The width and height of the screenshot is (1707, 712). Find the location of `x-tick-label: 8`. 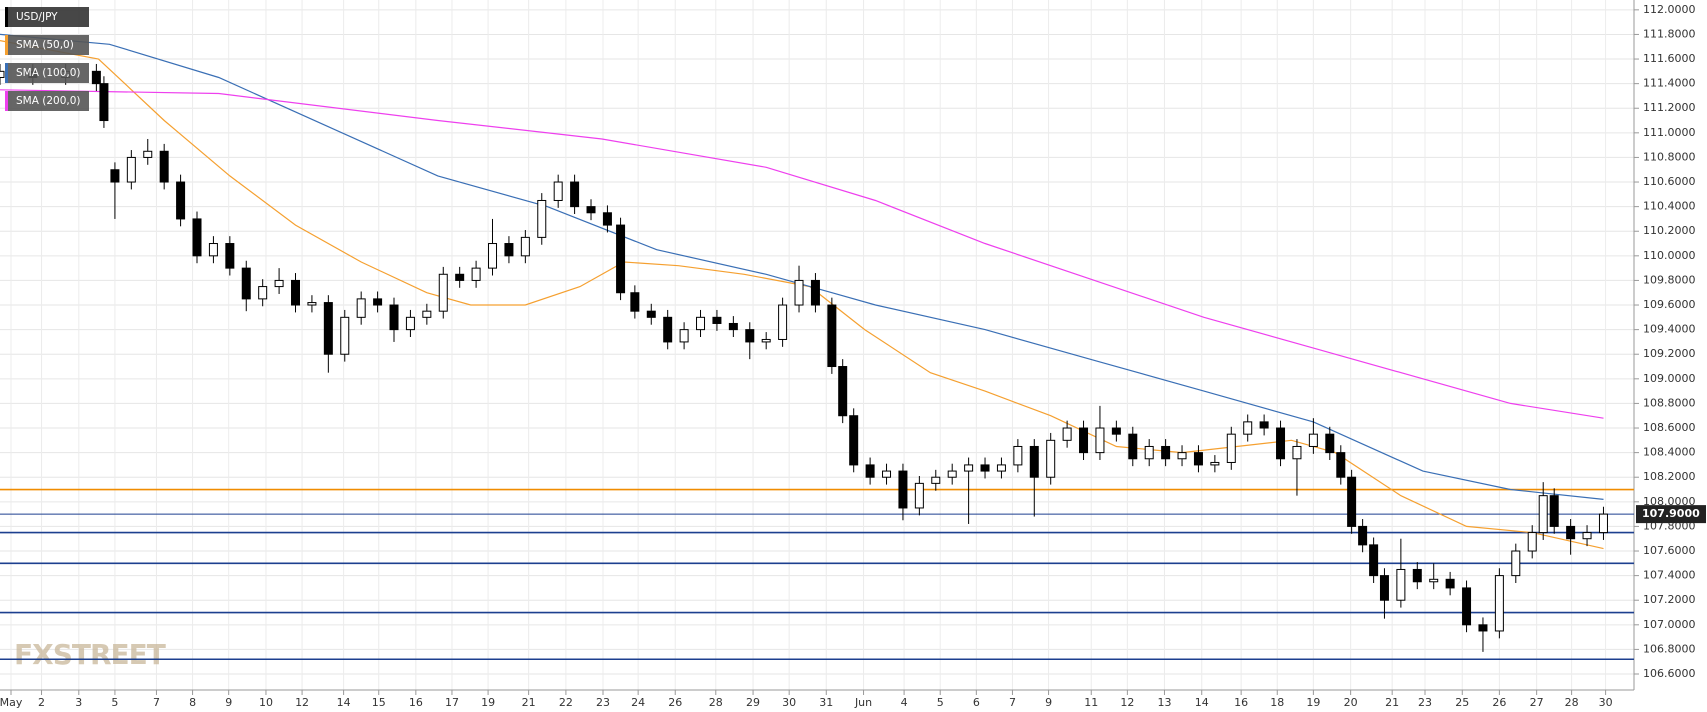

x-tick-label: 8 is located at coordinates (192, 702).